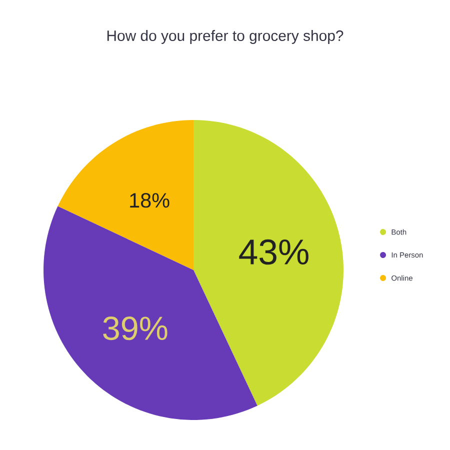 Image resolution: width=450 pixels, height=450 pixels. I want to click on data-label: 43%, so click(273, 252).